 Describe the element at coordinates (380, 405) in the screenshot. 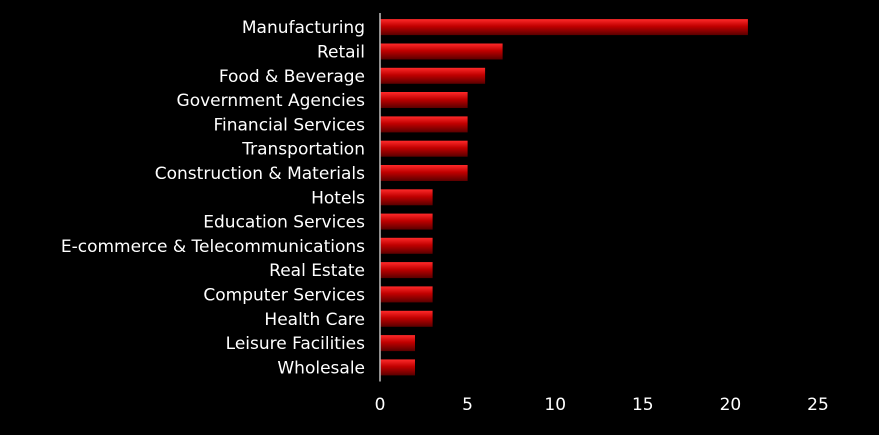

I see `x-tick-label: 0` at that location.